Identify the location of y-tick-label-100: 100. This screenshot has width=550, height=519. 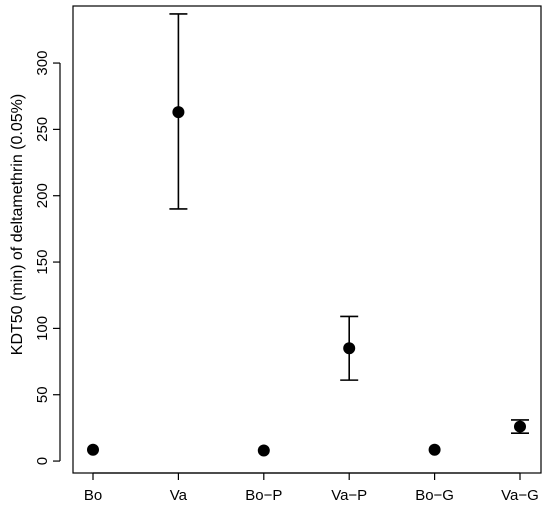
(42, 328).